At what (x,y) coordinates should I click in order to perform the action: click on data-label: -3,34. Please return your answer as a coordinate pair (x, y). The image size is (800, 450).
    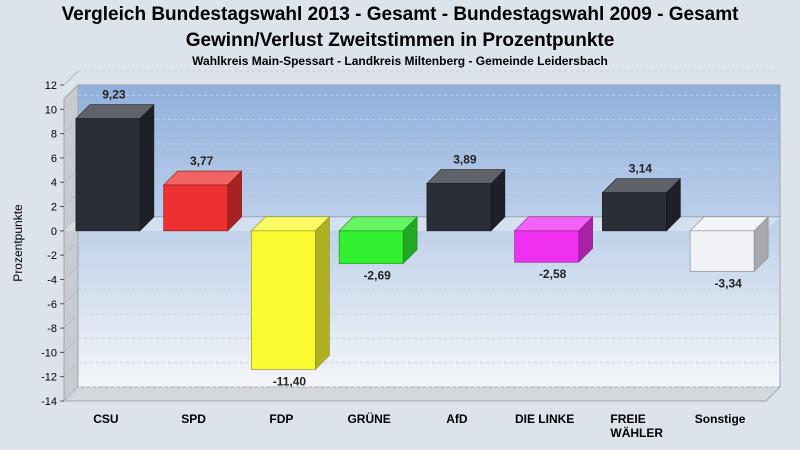
    Looking at the image, I should click on (728, 283).